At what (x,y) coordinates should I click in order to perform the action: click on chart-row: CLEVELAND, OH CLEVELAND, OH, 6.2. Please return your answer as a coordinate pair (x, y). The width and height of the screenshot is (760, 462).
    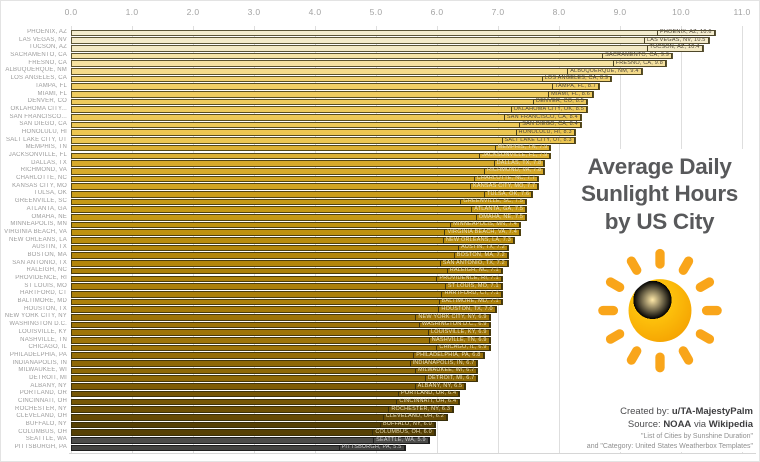
    Looking at the image, I should click on (380, 417).